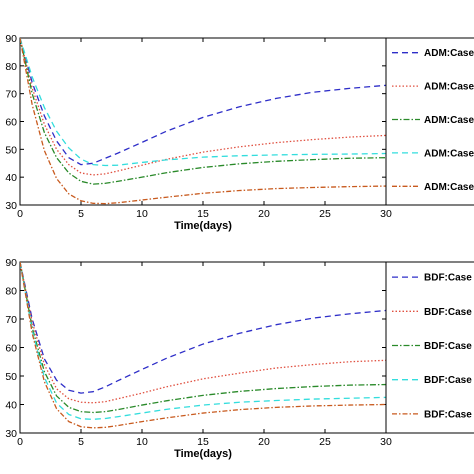 The width and height of the screenshot is (474, 474). What do you see at coordinates (448, 380) in the screenshot?
I see `legend-entry-4: BDF:Case` at bounding box center [448, 380].